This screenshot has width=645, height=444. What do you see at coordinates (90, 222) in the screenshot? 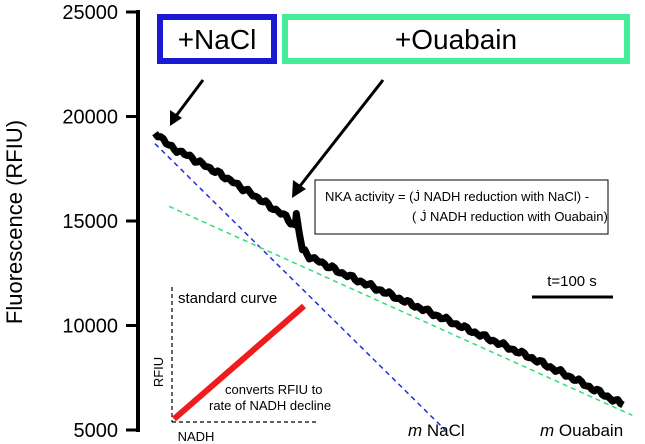
I see `y-tick-label: 15000` at bounding box center [90, 222].